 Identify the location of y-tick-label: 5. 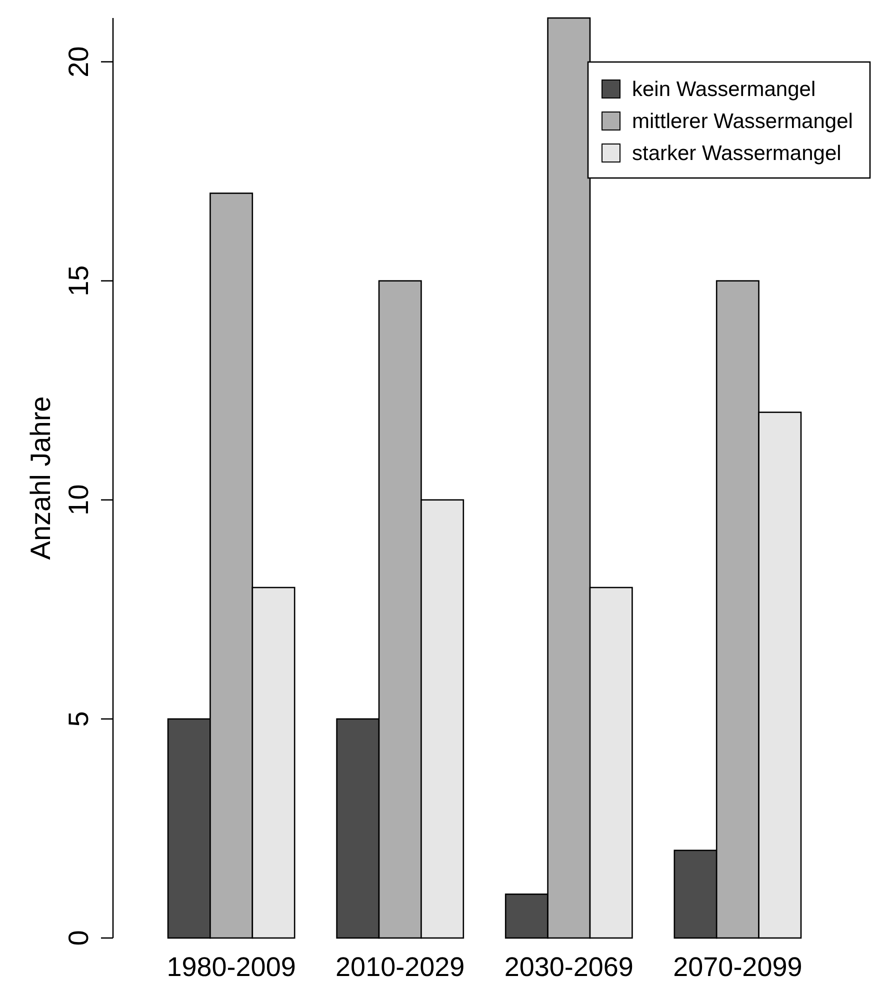
(78, 719).